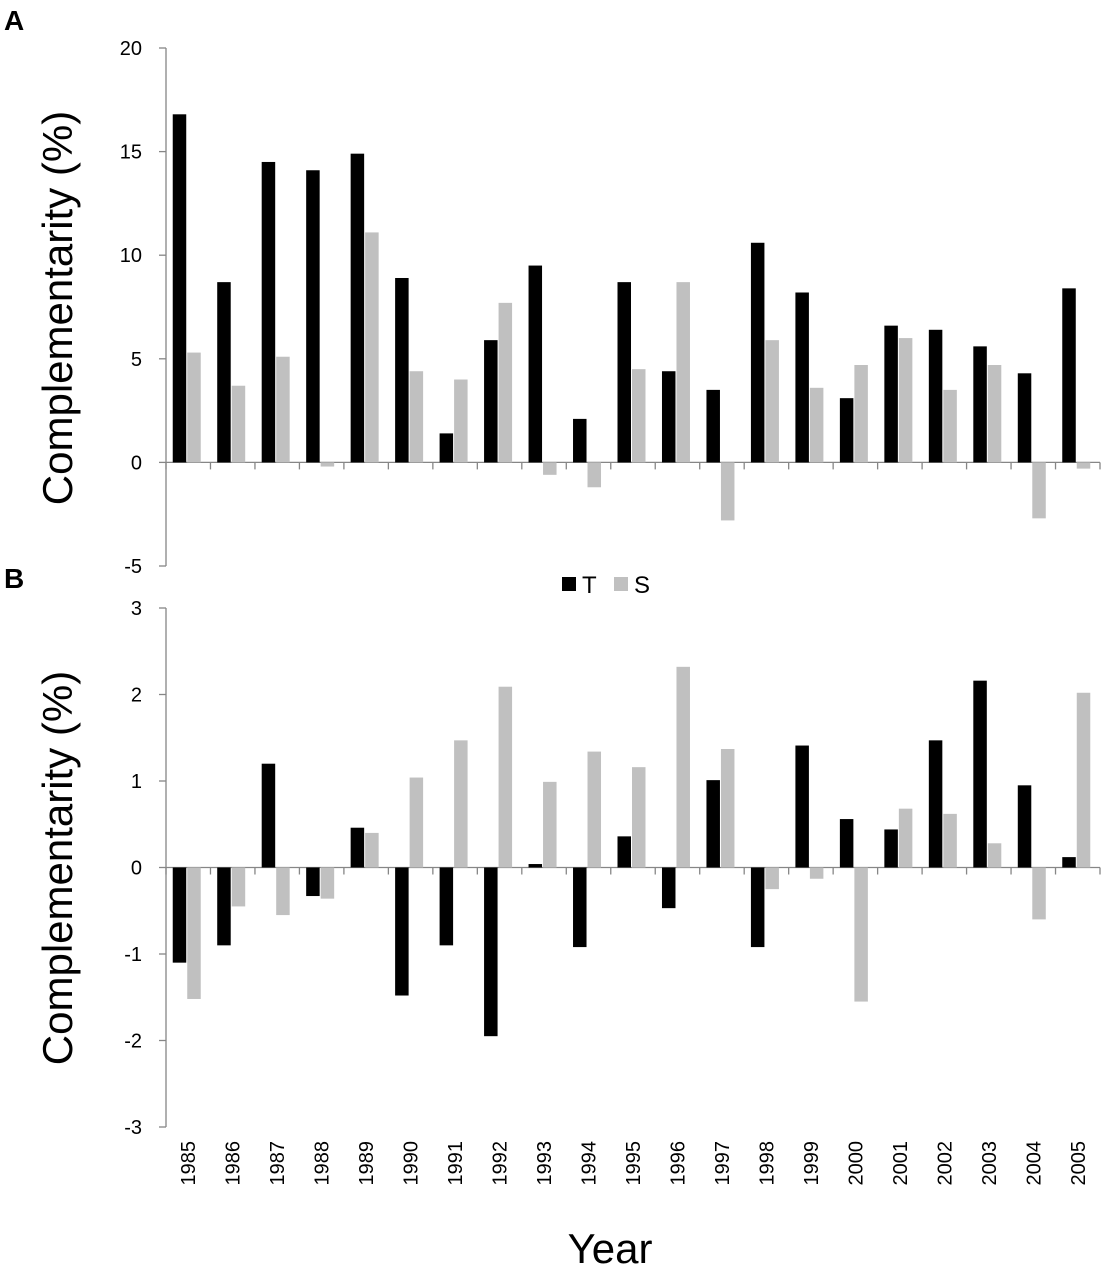 This screenshot has width=1114, height=1271. Describe the element at coordinates (1039, 893) in the screenshot. I see `panel-b-bar-s-2004` at that location.